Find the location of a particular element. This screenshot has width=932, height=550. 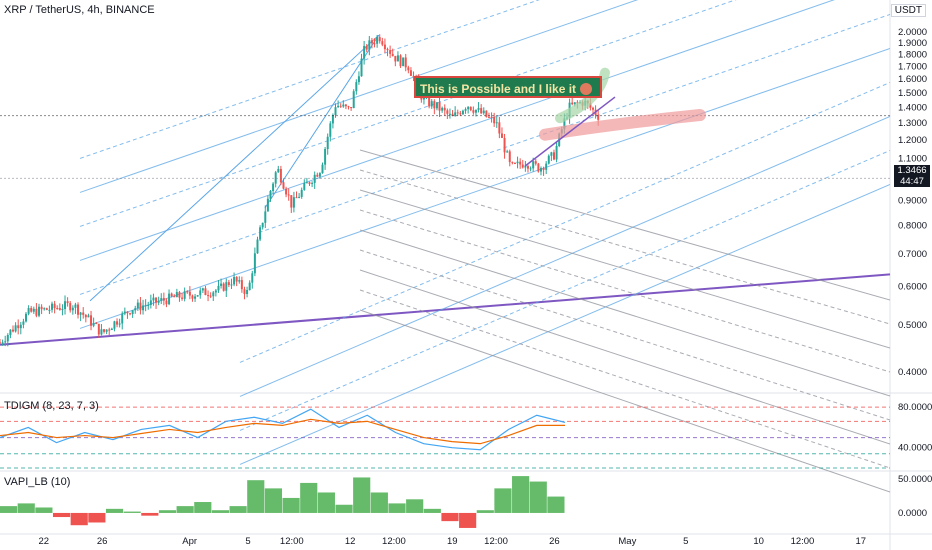

vapi-tick-label: 50.0000 is located at coordinates (915, 479).